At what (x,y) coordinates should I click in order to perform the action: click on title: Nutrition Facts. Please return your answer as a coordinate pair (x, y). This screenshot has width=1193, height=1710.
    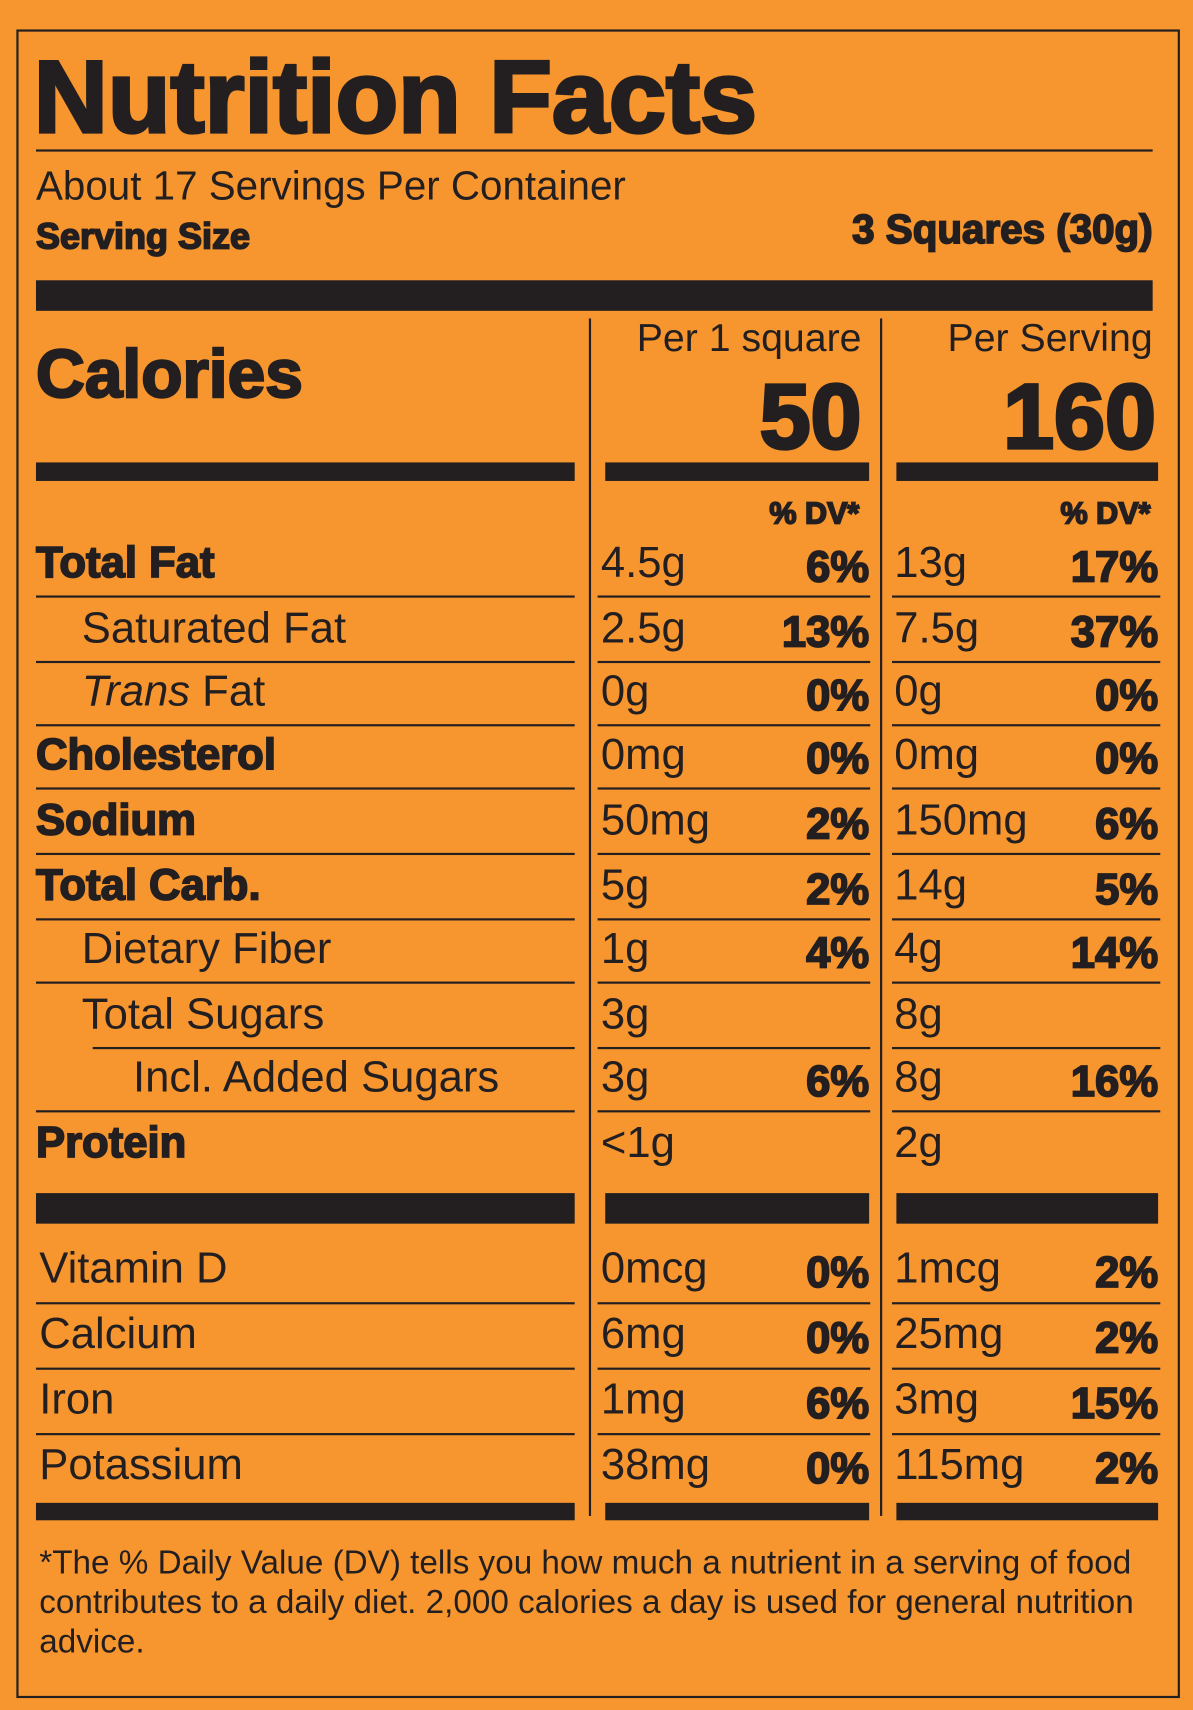
    Looking at the image, I should click on (395, 96).